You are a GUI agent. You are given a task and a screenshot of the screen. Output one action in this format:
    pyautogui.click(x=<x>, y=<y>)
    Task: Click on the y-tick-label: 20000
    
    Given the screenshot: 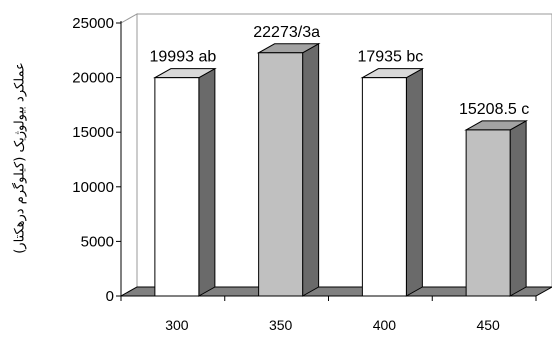 What is the action you would take?
    pyautogui.click(x=93, y=78)
    